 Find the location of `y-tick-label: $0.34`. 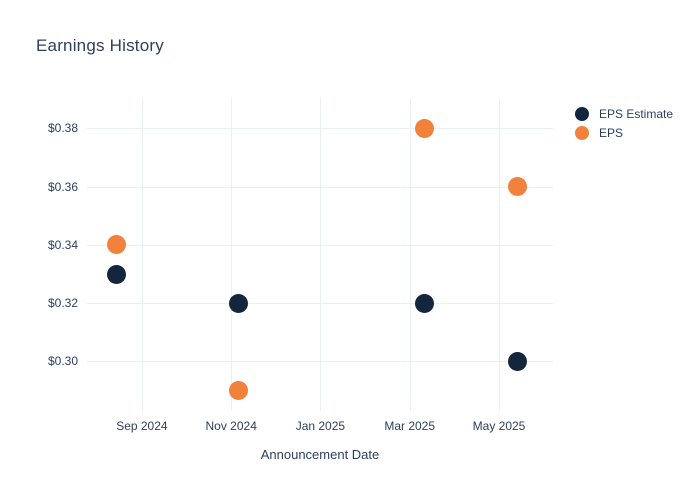

y-tick-label: $0.34 is located at coordinates (62, 244).